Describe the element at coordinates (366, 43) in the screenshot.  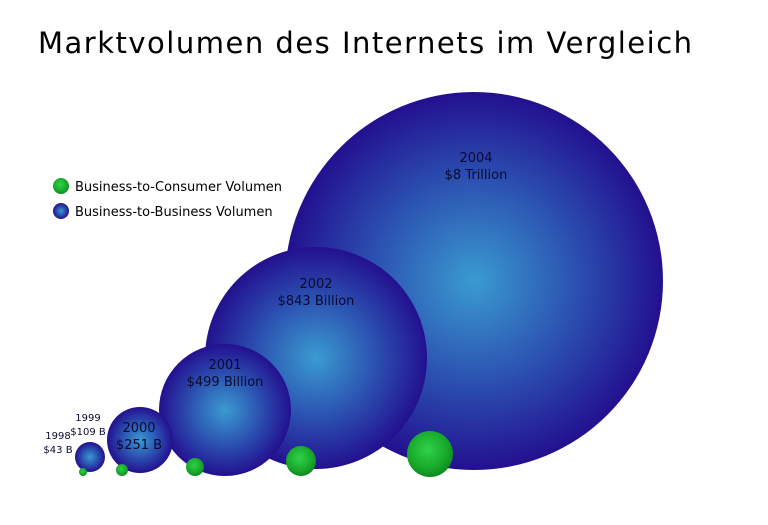
I see `chart-title: Marktvolumen des Internets im Vergleich` at that location.